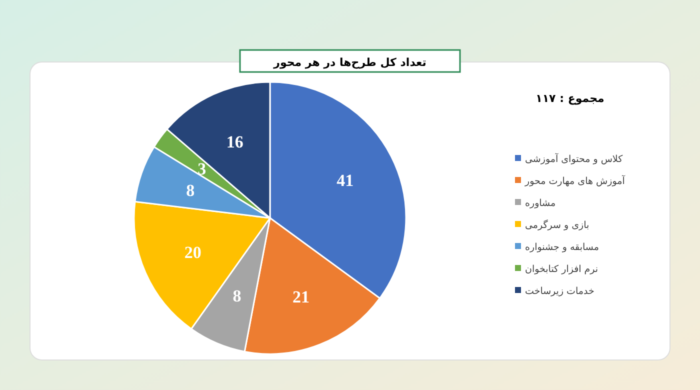 The height and width of the screenshot is (390, 700). What do you see at coordinates (349, 62) in the screenshot?
I see `chart-title: تعداد کل طرح‌ها در هر محور` at bounding box center [349, 62].